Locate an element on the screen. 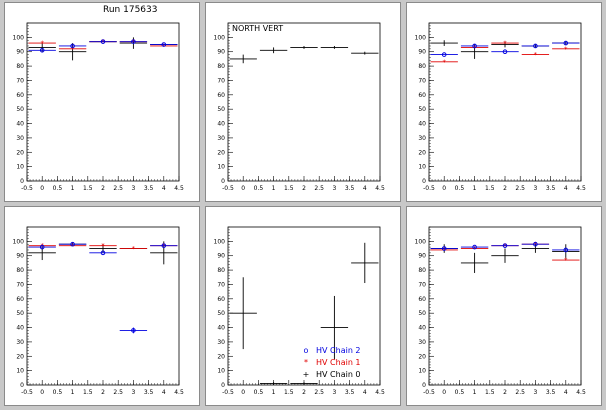  legend-chain2-label: HV Chain 2 is located at coordinates (338, 350).